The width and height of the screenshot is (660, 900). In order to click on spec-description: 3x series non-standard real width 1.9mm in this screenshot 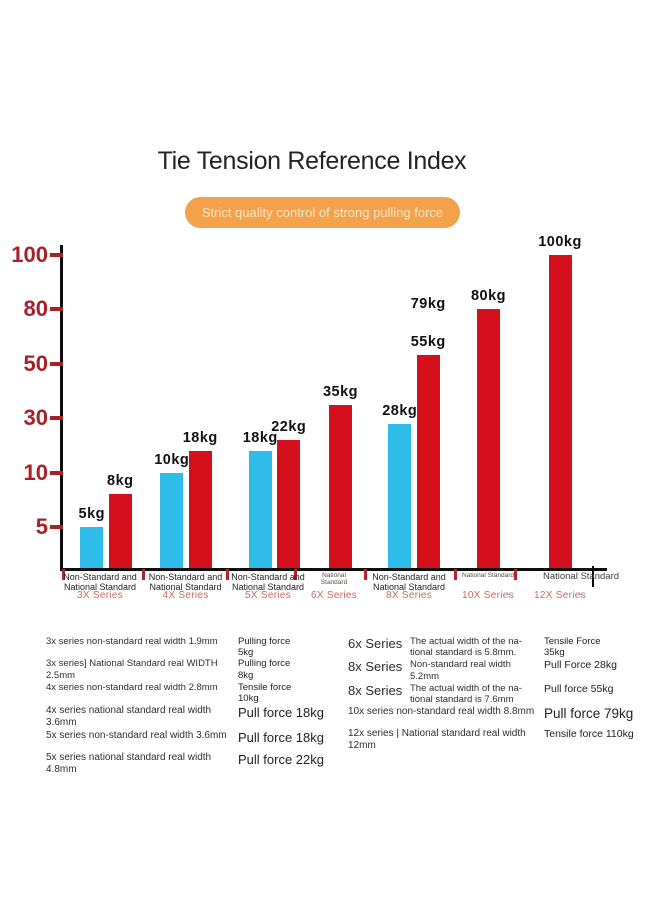, I will do `click(132, 641)`.